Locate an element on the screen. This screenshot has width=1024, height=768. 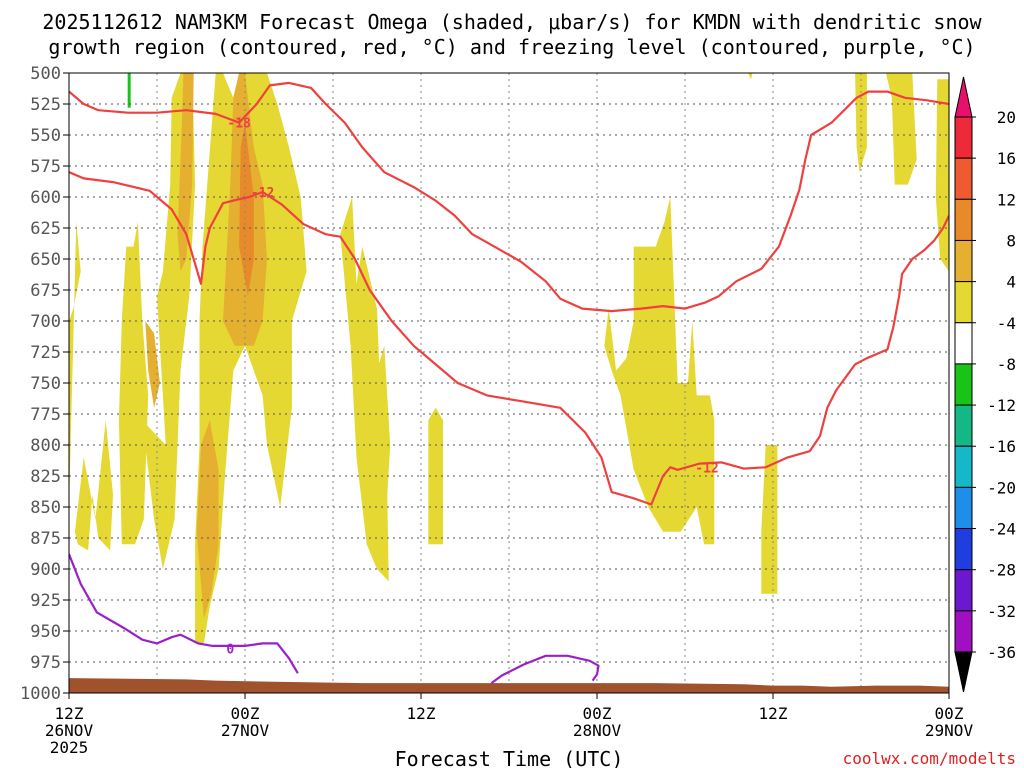
colorbar-bottom-arrow is located at coordinates (963, 672).